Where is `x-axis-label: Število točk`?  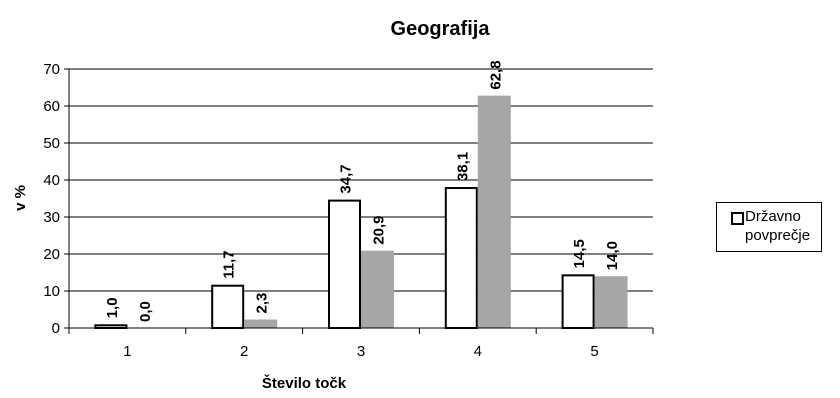
x-axis-label: Število točk is located at coordinates (304, 383).